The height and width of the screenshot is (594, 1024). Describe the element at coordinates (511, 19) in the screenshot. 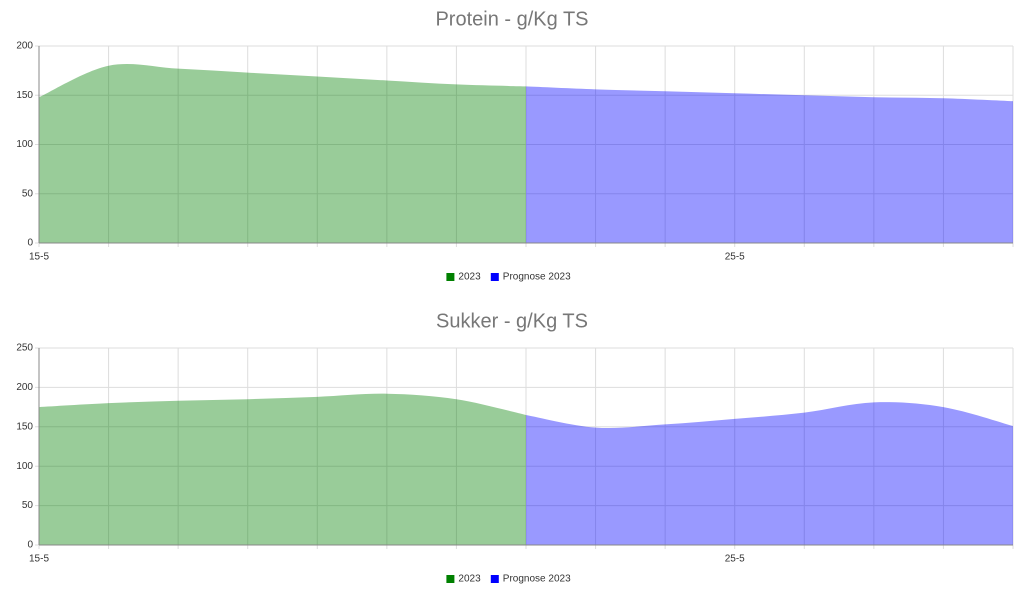

I see `chart-title: Protein - g/Kg TS` at that location.